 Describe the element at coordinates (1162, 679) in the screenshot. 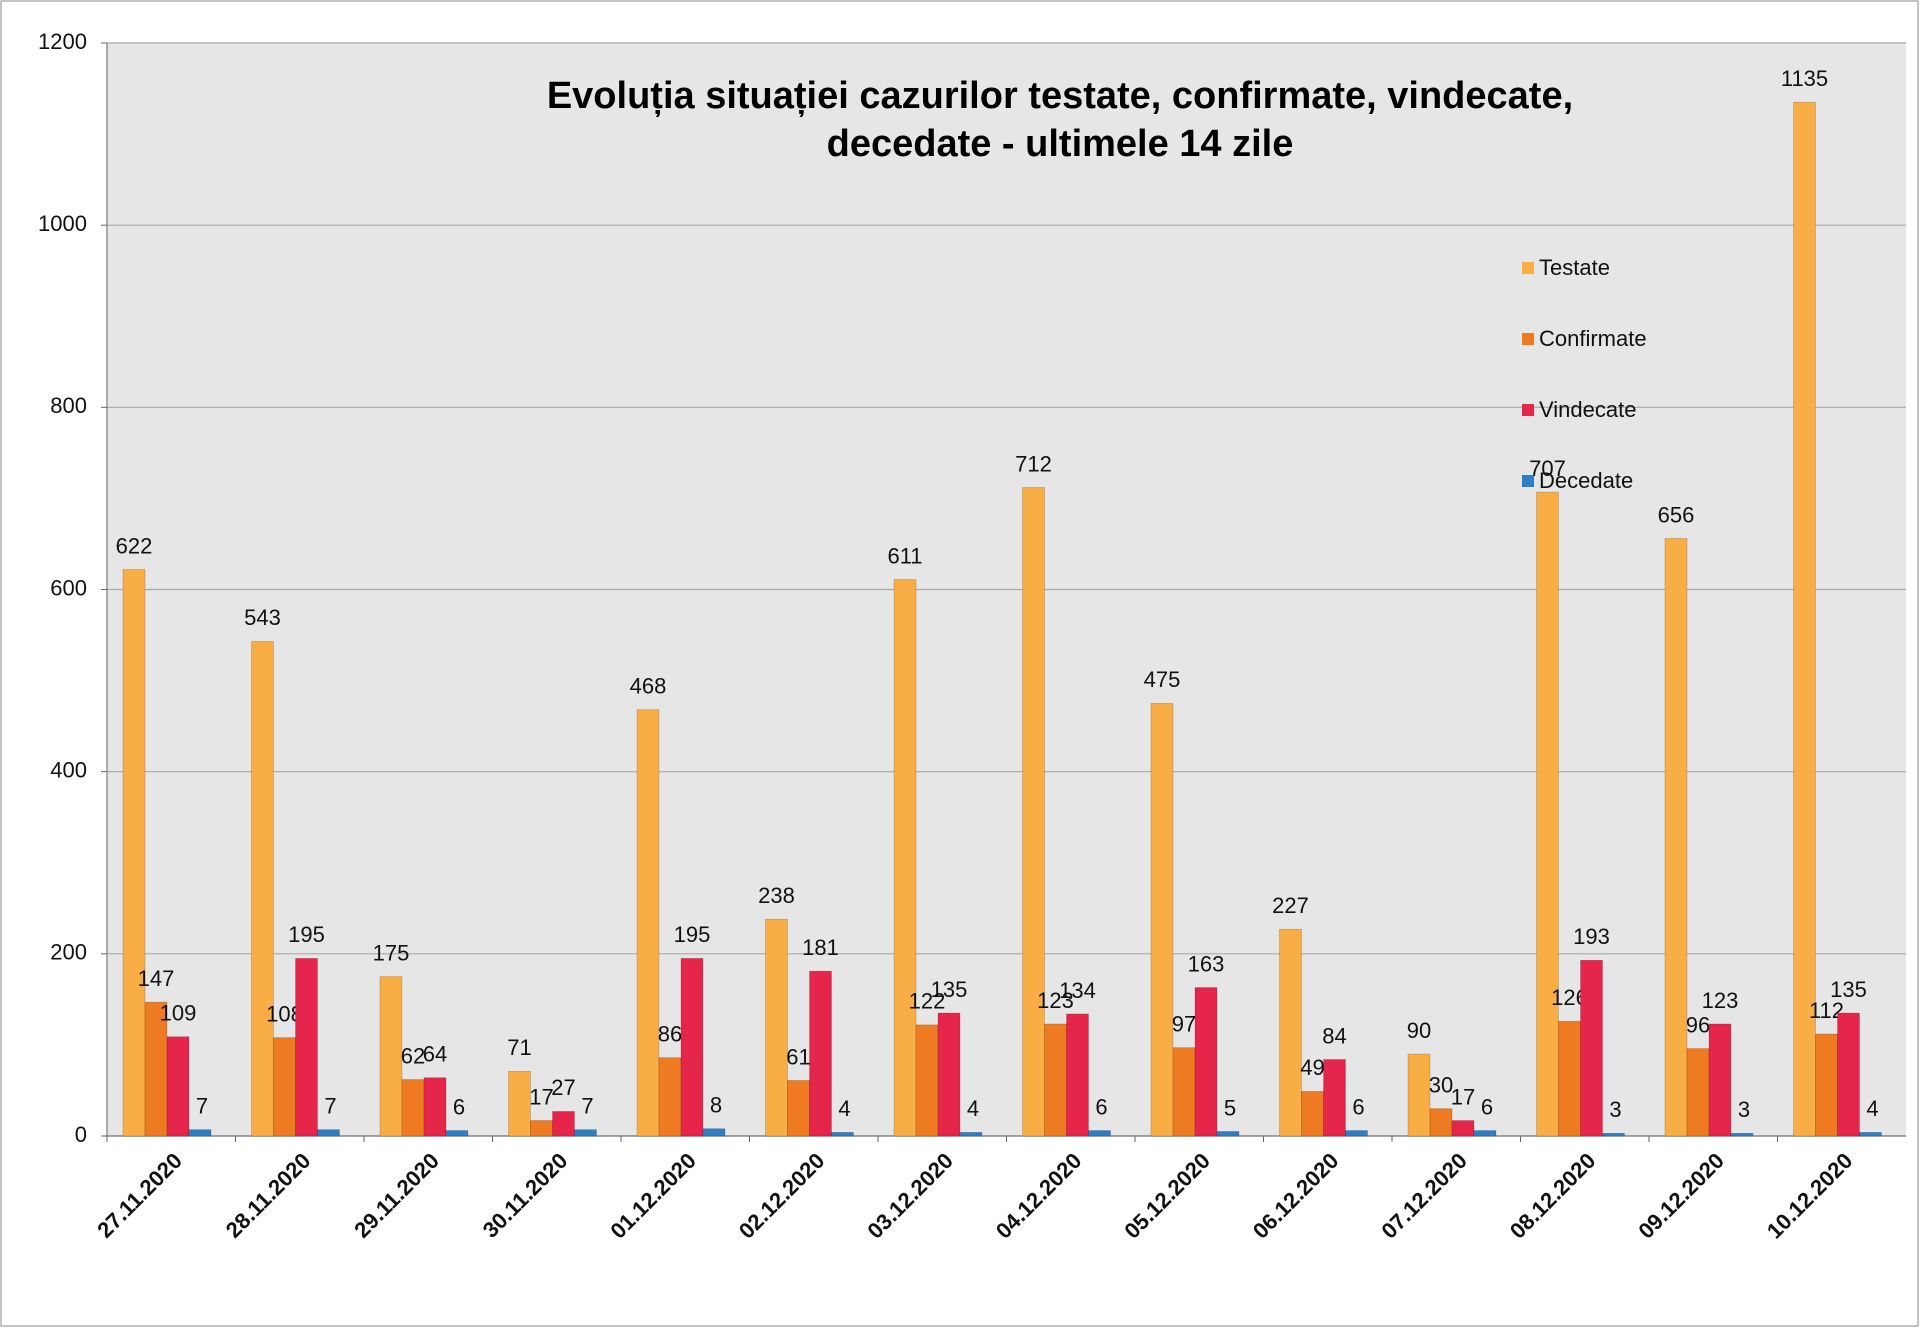

I see `value-label: 475` at that location.